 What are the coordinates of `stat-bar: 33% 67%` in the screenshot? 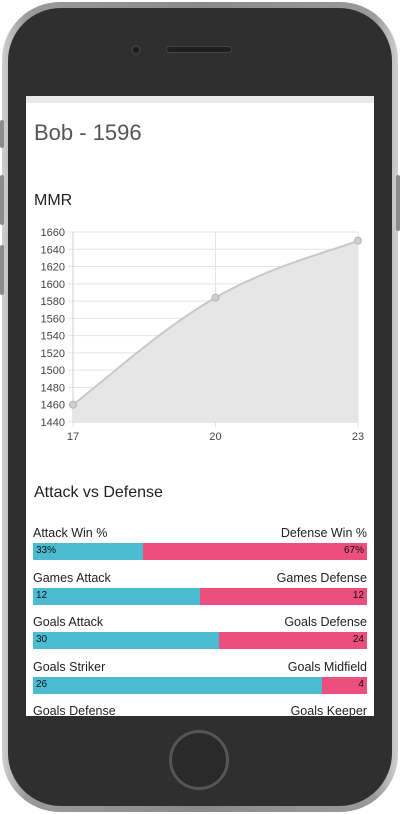 It's located at (200, 551).